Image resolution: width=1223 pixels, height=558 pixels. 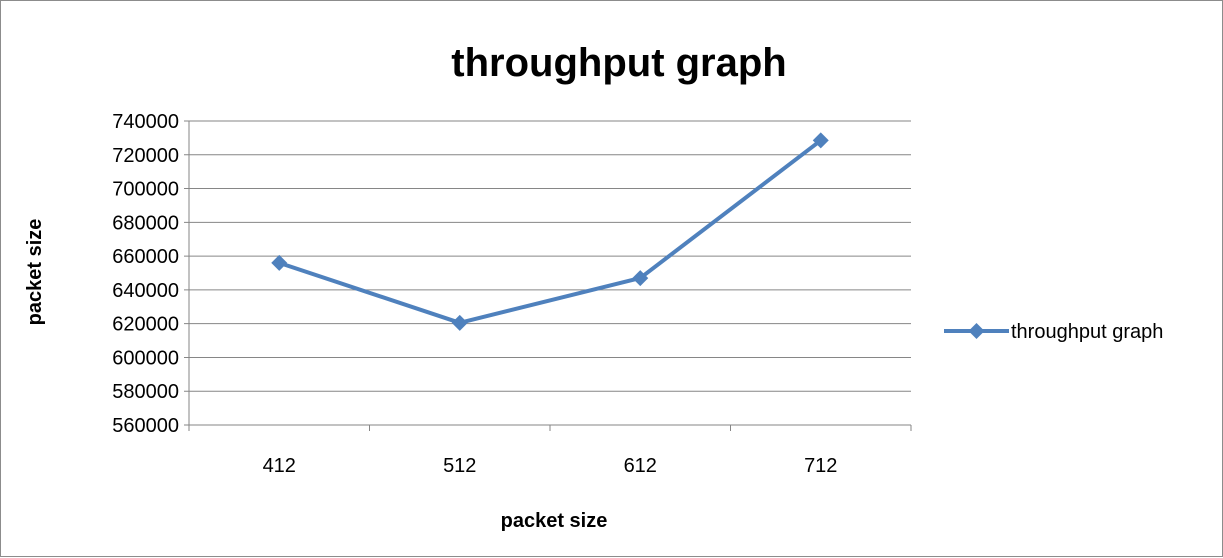 What do you see at coordinates (145, 358) in the screenshot?
I see `y-tick-label: 600000` at bounding box center [145, 358].